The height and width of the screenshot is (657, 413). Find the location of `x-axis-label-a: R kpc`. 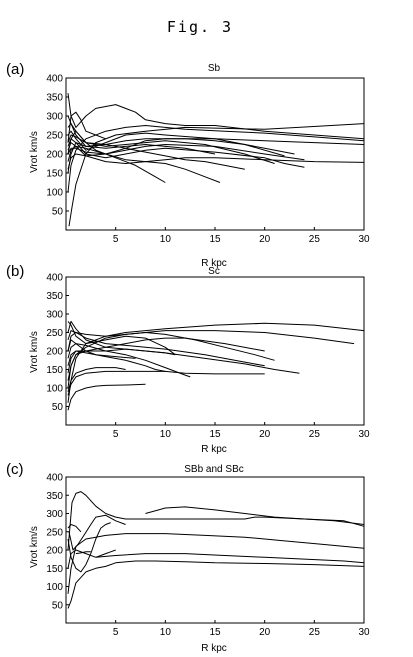

x-axis-label-a: R kpc is located at coordinates (214, 263).